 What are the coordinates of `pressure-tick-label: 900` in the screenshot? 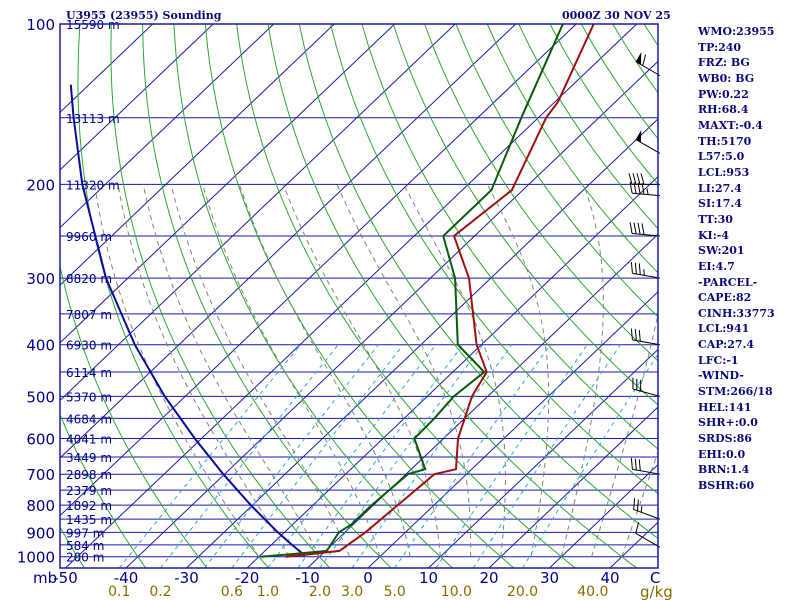 It's located at (40, 533).